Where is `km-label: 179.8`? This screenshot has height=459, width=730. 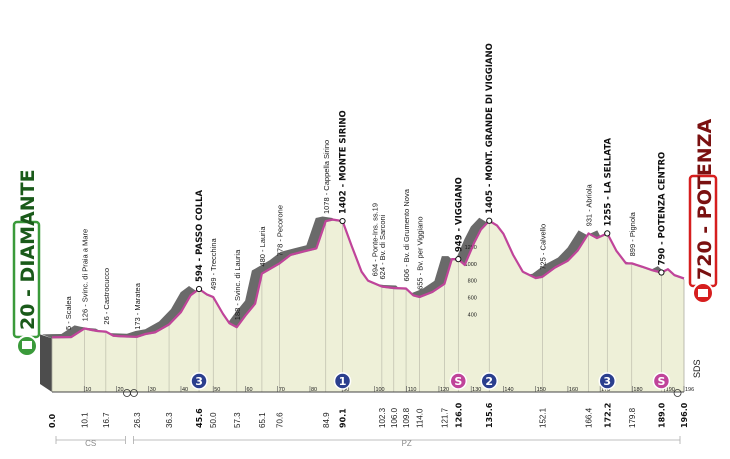
km-label: 179.8 is located at coordinates (632, 417).